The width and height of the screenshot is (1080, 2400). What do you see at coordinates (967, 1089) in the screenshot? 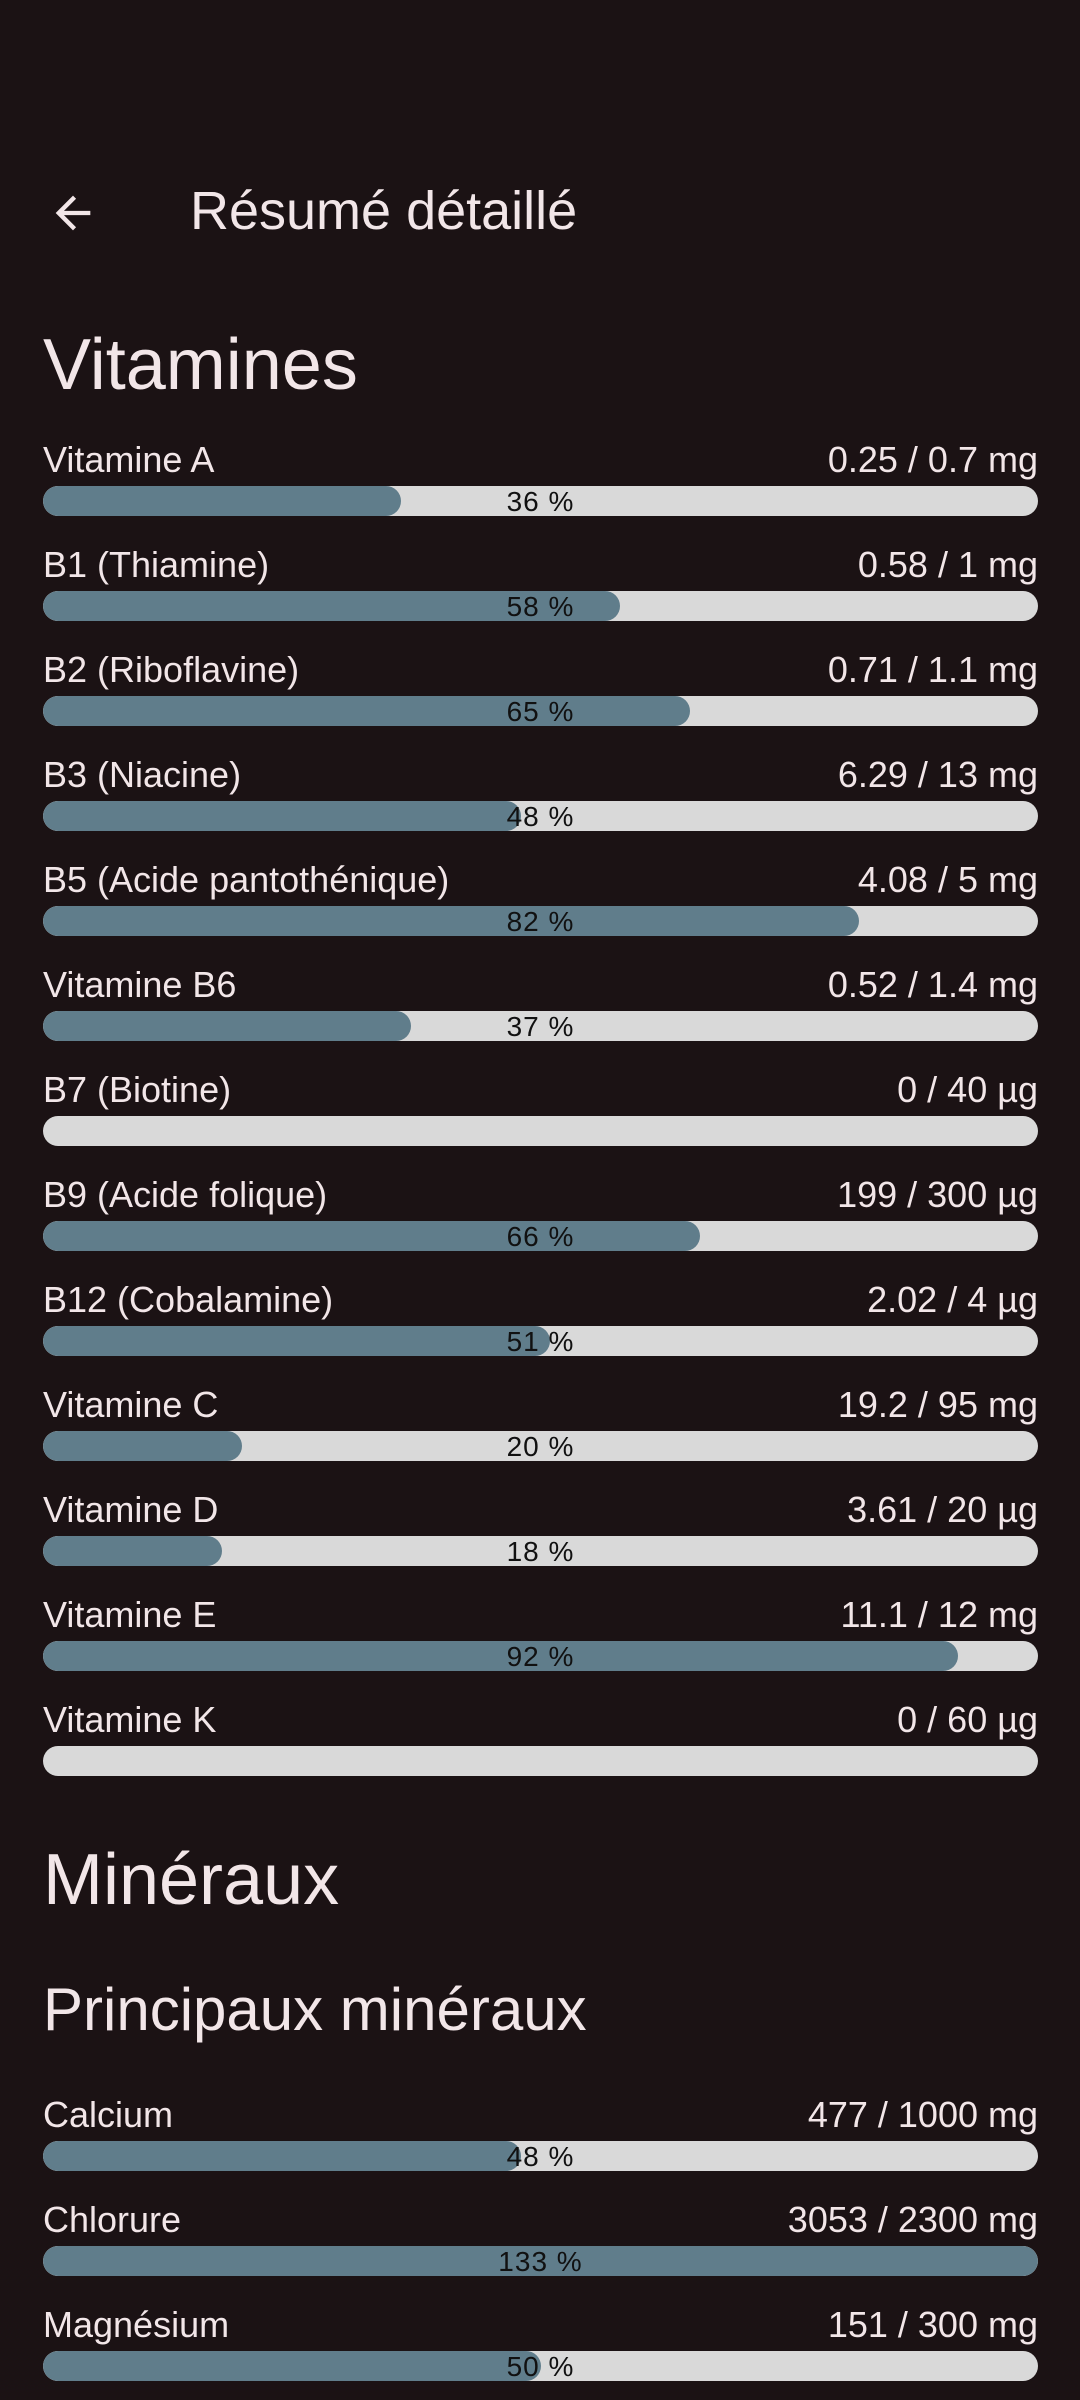
I see `nutrient-amount: 0 / 40 µg` at bounding box center [967, 1089].